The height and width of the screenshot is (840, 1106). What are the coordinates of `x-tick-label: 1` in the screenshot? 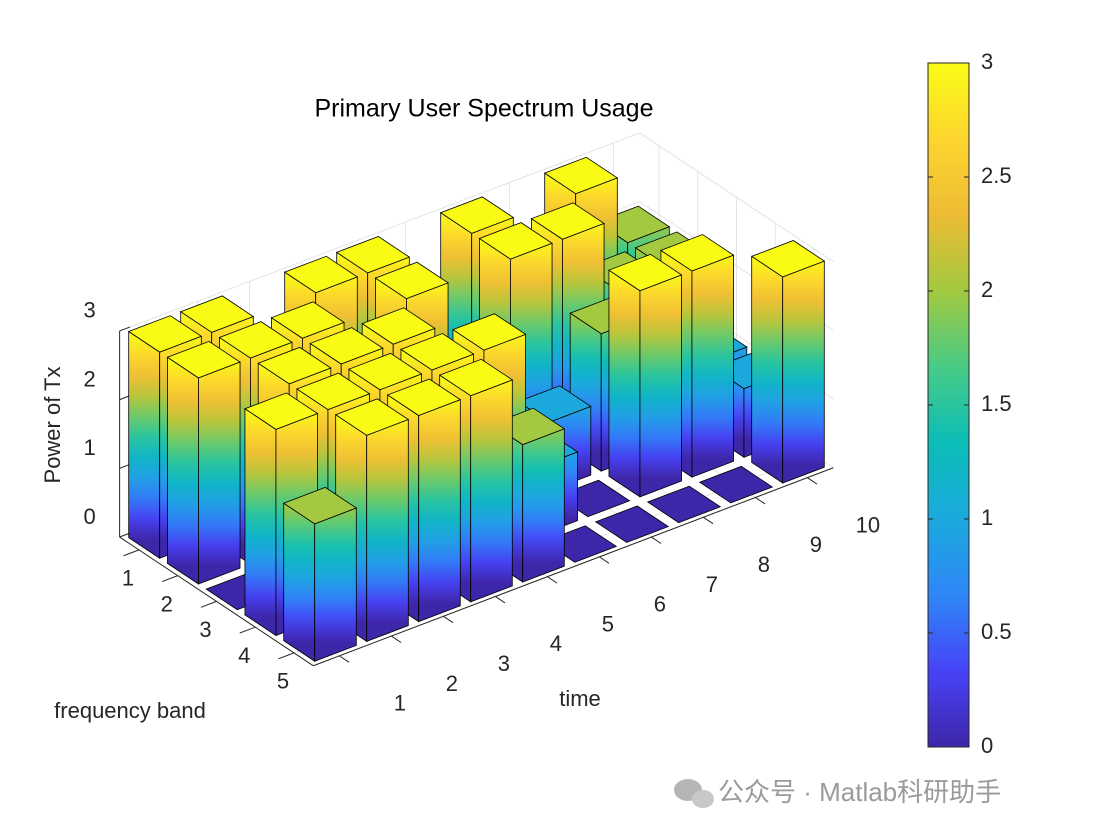 It's located at (400, 703).